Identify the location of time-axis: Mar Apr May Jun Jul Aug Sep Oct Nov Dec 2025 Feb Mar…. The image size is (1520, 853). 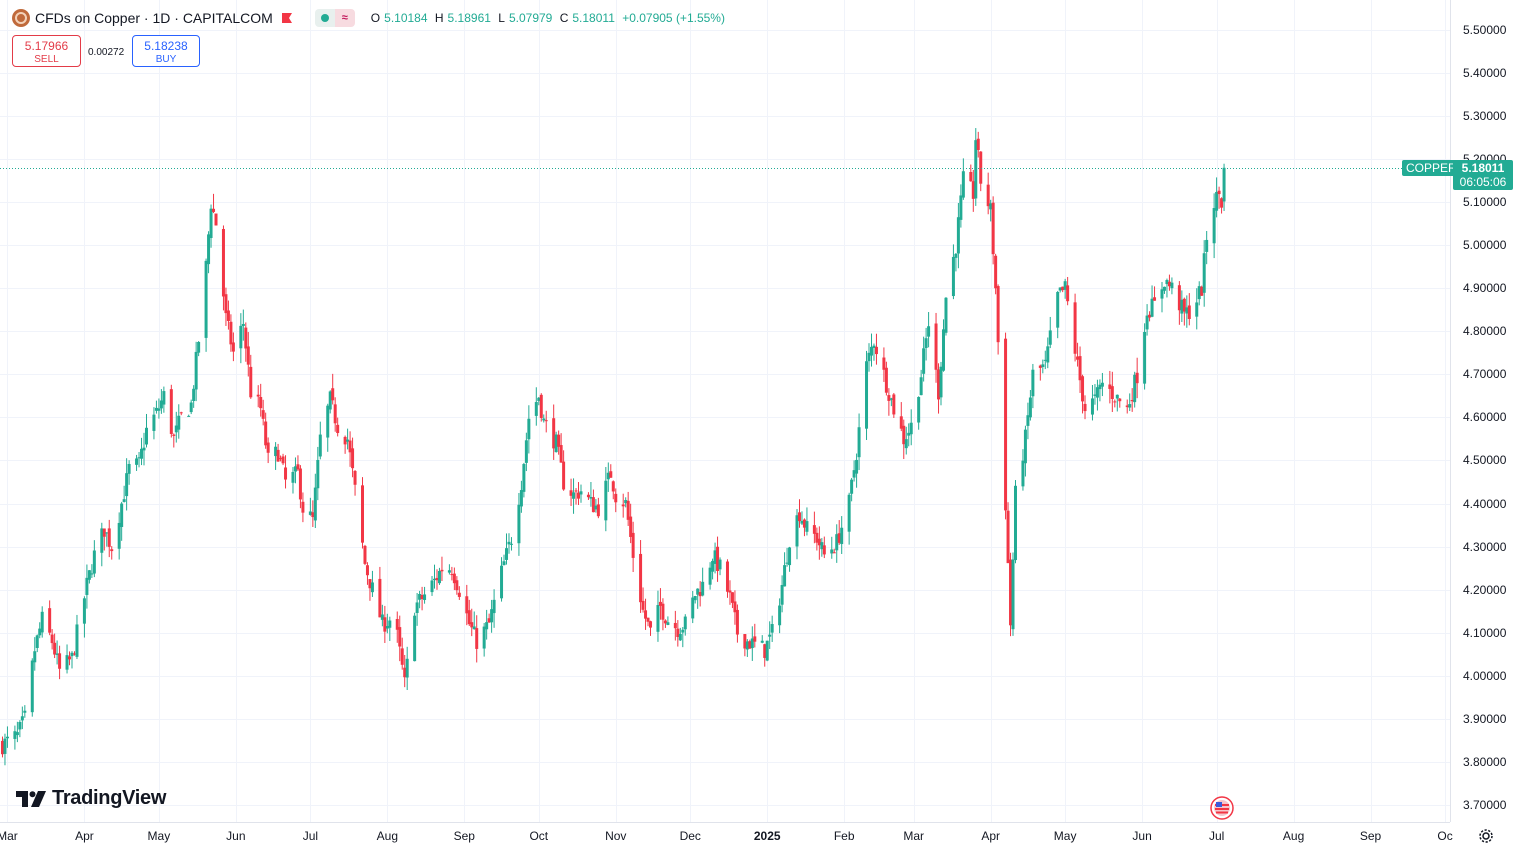
(726, 837).